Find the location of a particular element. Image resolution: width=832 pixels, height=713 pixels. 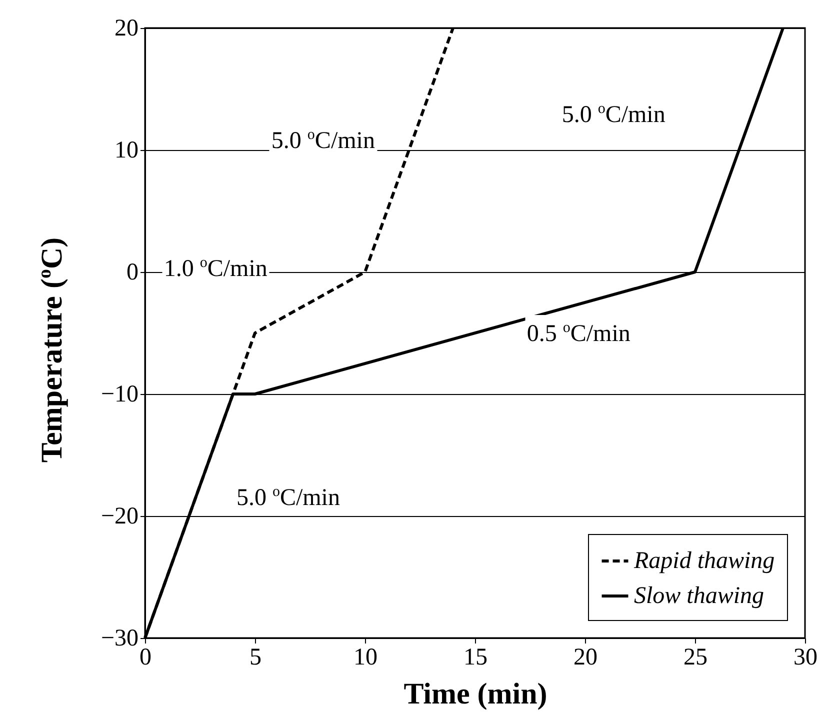

x-tick-label: 25 is located at coordinates (696, 657).